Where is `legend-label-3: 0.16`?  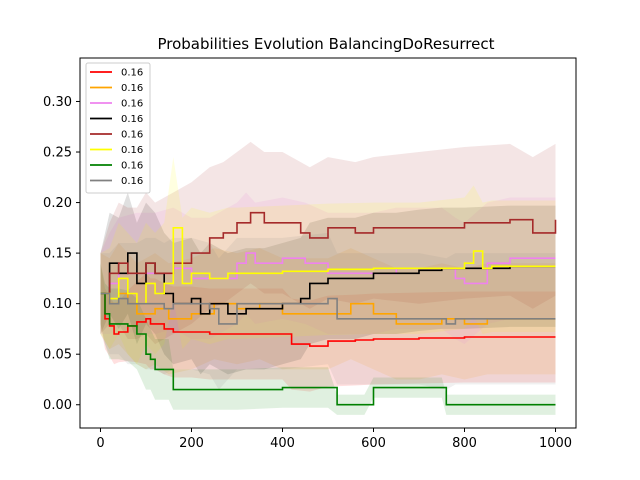 legend-label-3: 0.16 is located at coordinates (132, 104).